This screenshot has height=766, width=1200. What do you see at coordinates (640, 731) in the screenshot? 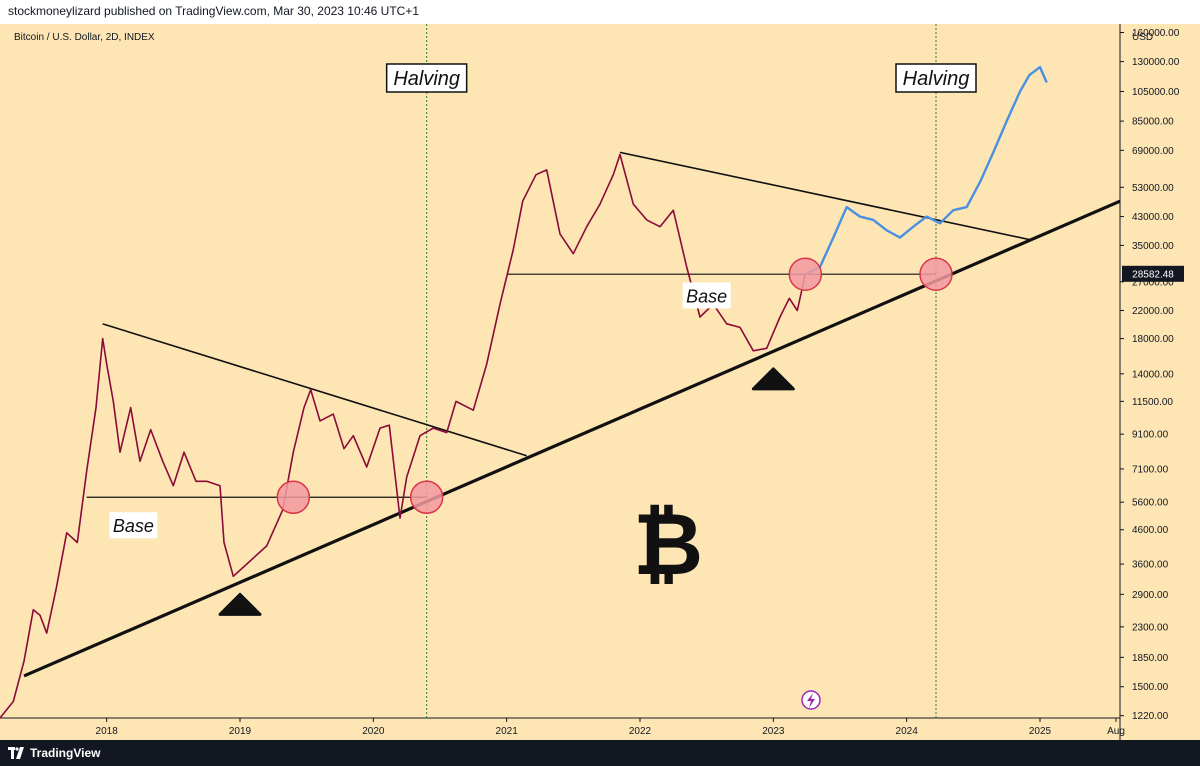
I see `x-tick-label: 2022` at bounding box center [640, 731].